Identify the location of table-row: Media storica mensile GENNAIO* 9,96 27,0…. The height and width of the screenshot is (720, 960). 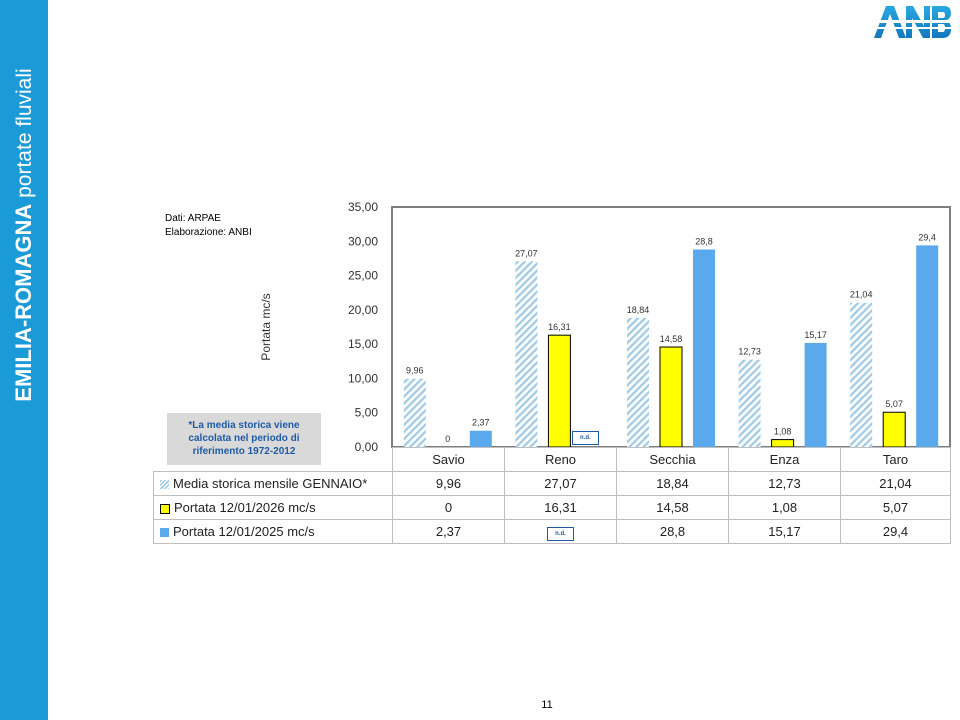
(552, 483).